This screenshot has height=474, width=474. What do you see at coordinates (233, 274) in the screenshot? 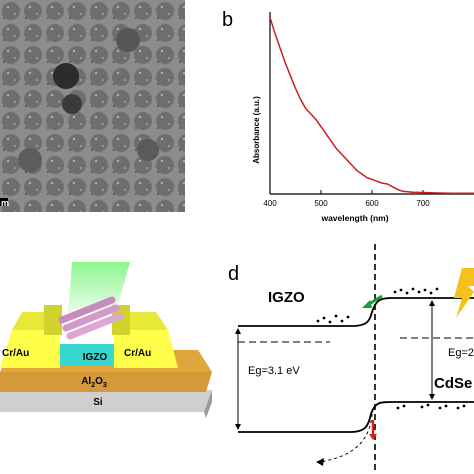
I see `panel-letter-d: d` at bounding box center [233, 274].